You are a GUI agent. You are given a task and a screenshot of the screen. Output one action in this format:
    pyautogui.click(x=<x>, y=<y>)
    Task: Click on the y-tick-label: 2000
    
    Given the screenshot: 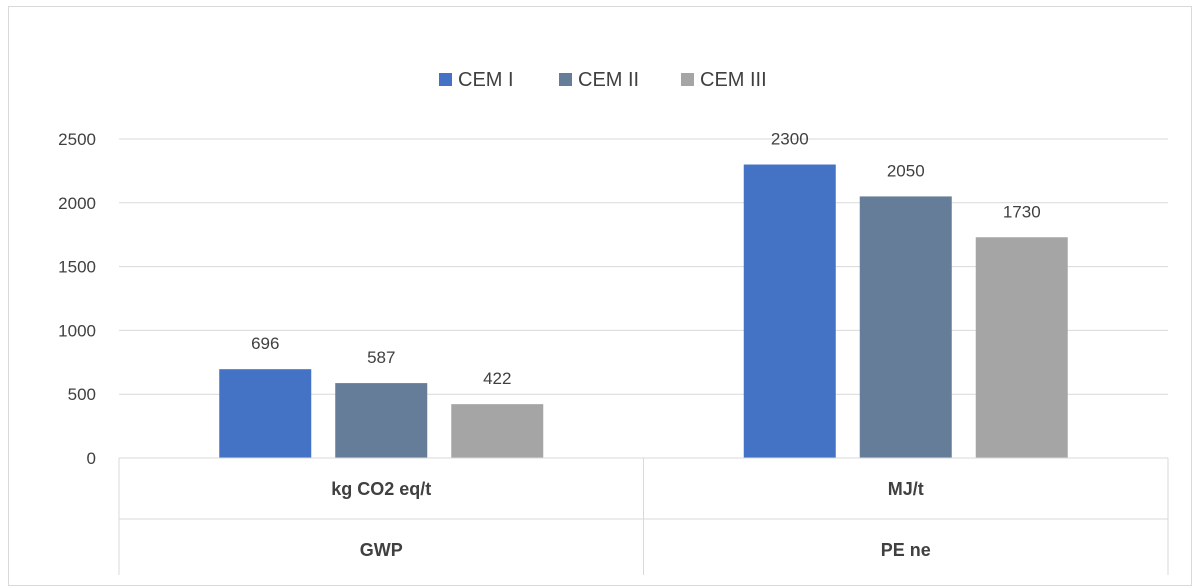 What is the action you would take?
    pyautogui.click(x=77, y=203)
    